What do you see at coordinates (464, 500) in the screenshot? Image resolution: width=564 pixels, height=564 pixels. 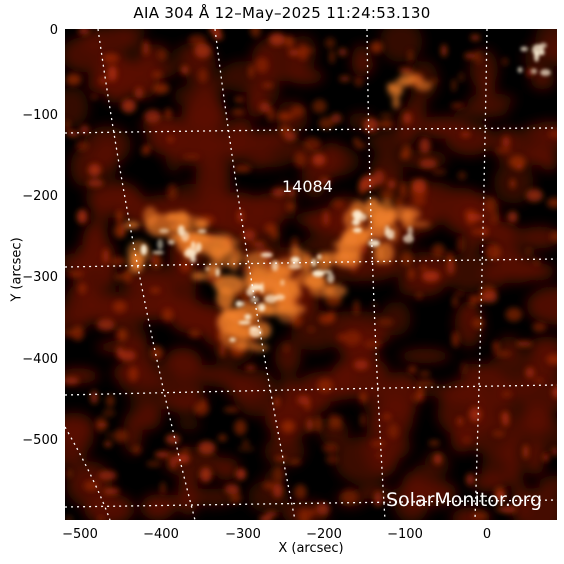 I see `solarmonitor-watermark: SolarMonitor.org` at bounding box center [464, 500].